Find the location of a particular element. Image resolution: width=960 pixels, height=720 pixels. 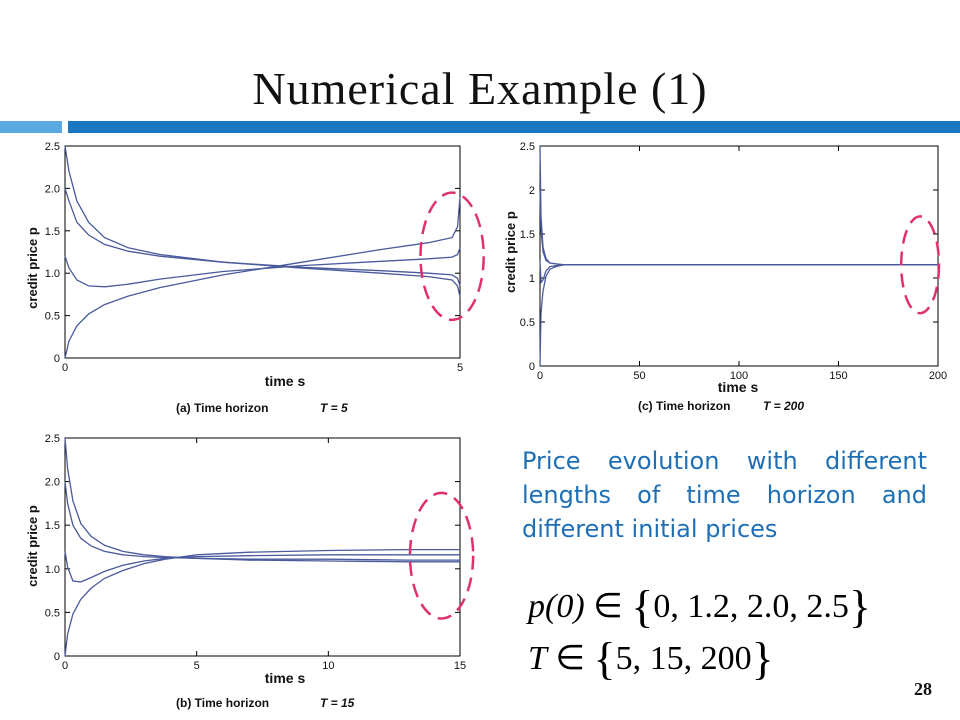

chart-a-caption: (a) Time horizon is located at coordinates (222, 408).